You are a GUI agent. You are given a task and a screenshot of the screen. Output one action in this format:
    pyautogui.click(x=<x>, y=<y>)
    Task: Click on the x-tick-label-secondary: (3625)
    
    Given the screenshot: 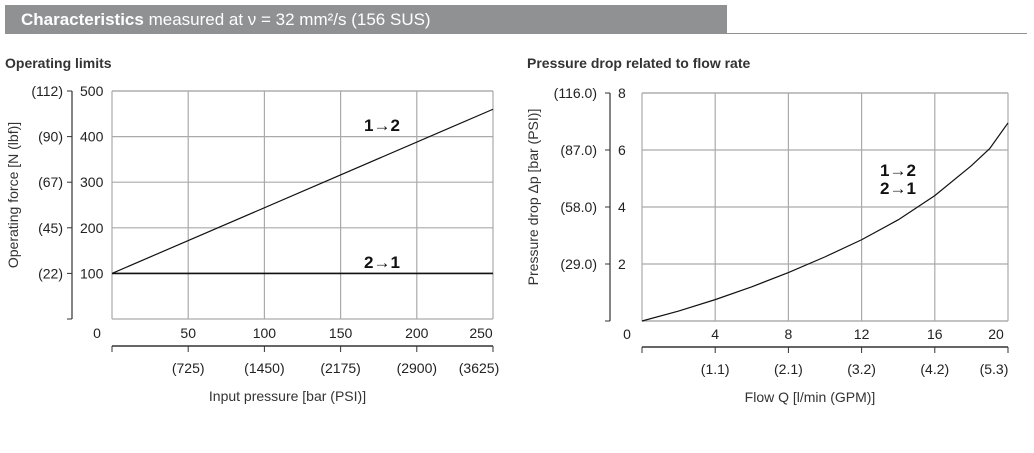 What is the action you would take?
    pyautogui.click(x=479, y=368)
    